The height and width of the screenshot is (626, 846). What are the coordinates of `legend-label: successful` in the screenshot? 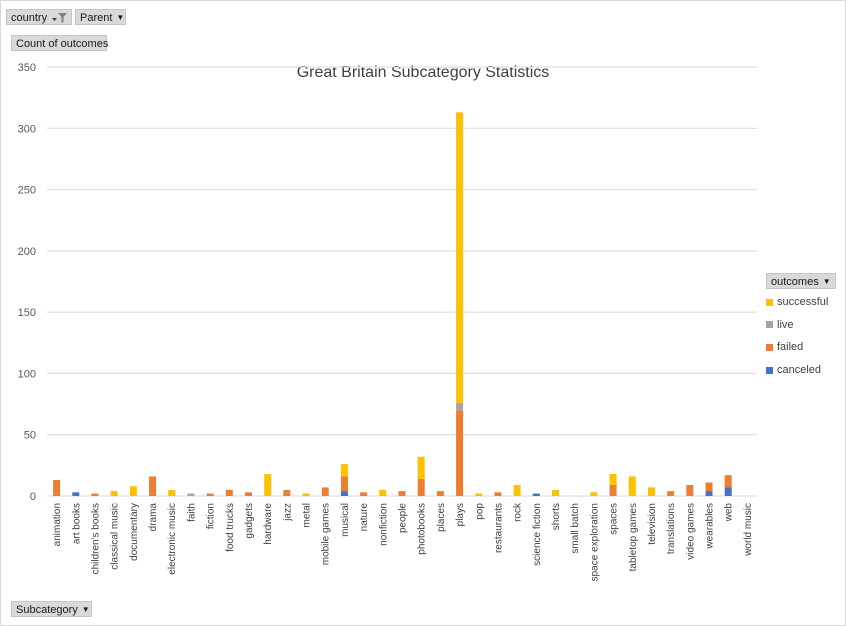 It's located at (803, 302).